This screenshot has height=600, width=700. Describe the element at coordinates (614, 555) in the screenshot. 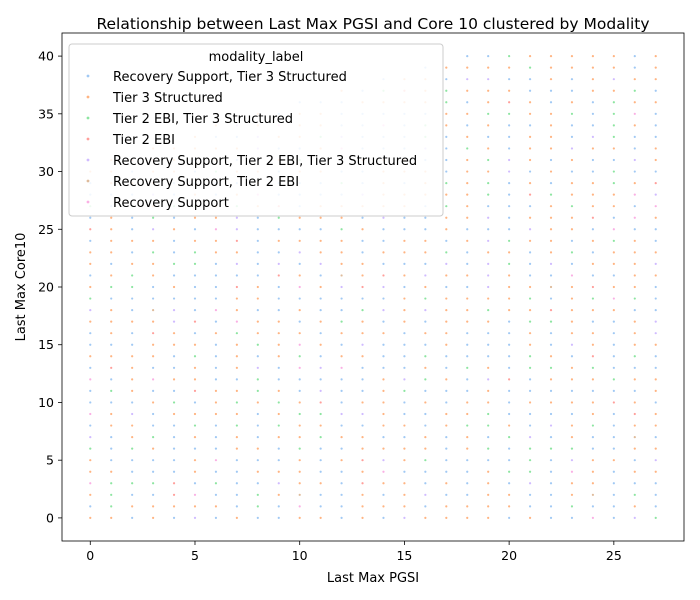

I see `x-tick-label: 25` at that location.